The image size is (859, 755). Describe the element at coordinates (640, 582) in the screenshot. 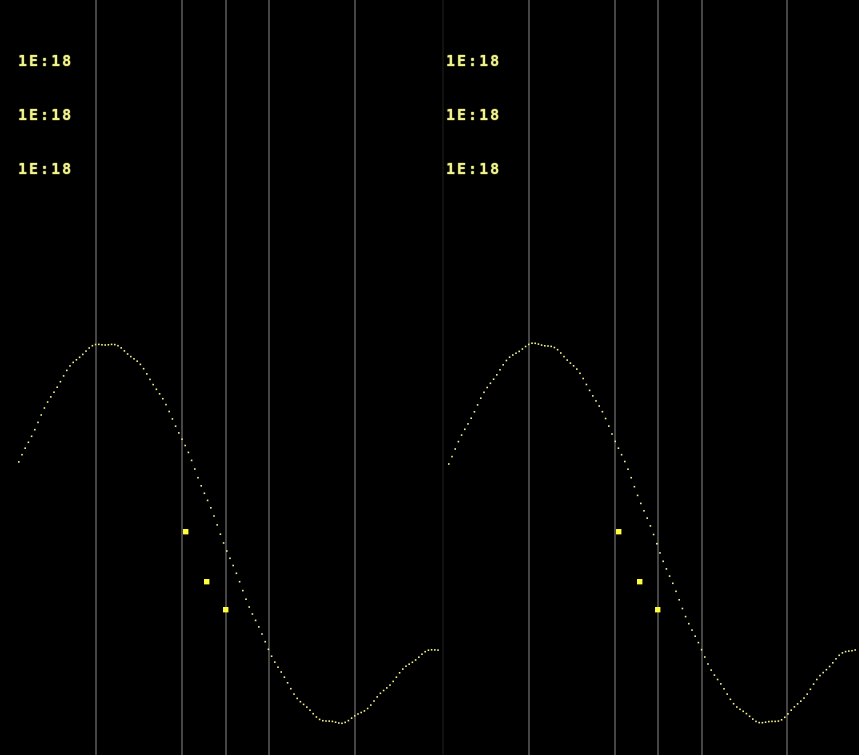

I see `trace-marker: ■` at that location.